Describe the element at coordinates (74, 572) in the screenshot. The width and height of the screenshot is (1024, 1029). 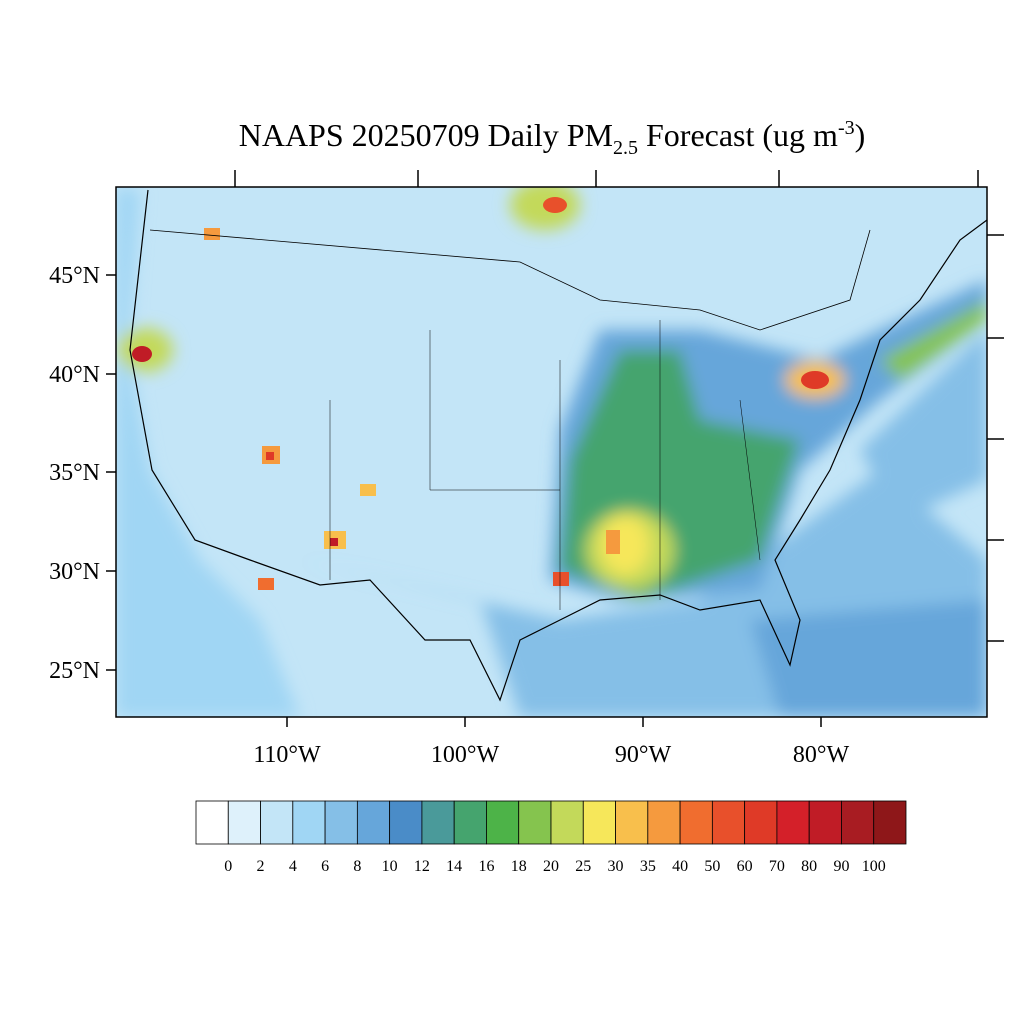
I see `lat-label: 30°N` at that location.